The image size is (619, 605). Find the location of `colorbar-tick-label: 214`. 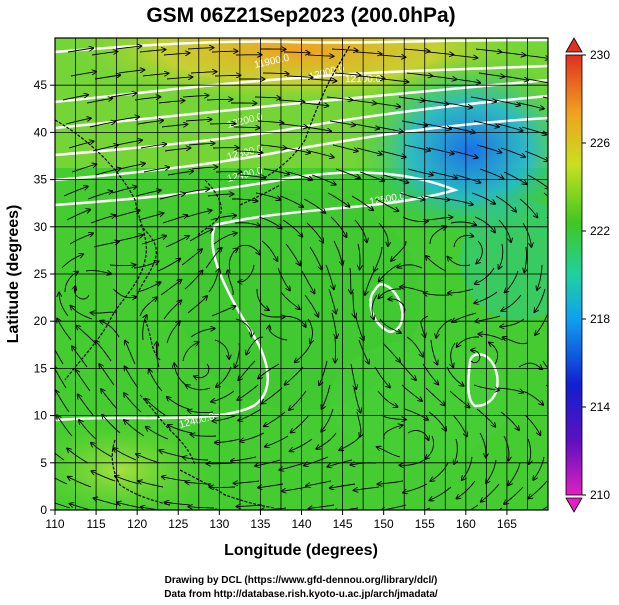

colorbar-tick-label: 214 is located at coordinates (600, 407).